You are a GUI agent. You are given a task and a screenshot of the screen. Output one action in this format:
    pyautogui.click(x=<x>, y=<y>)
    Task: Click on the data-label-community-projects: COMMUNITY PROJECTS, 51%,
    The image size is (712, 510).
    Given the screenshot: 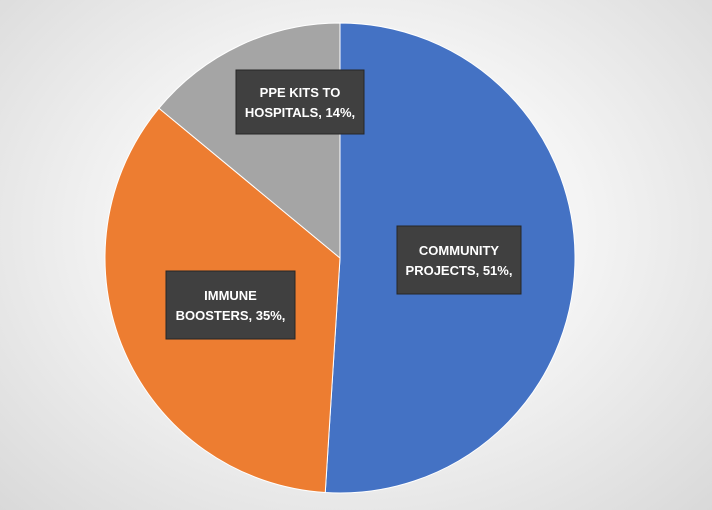 What is the action you would take?
    pyautogui.click(x=459, y=260)
    